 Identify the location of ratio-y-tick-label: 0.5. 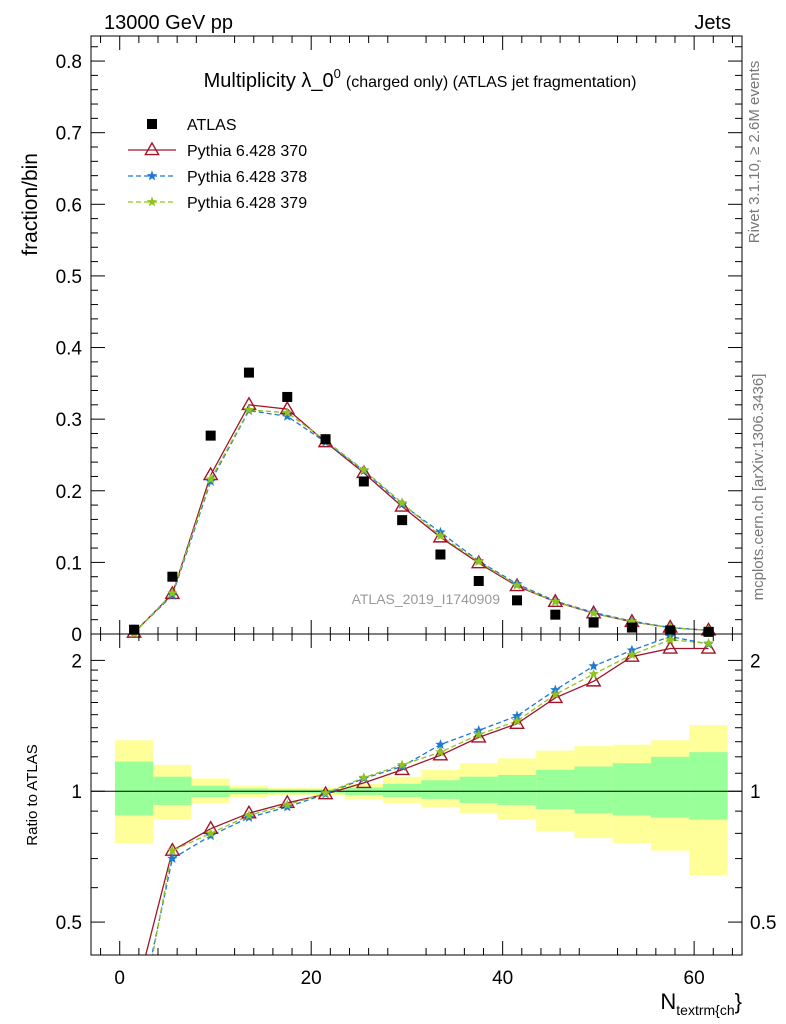
(69, 923).